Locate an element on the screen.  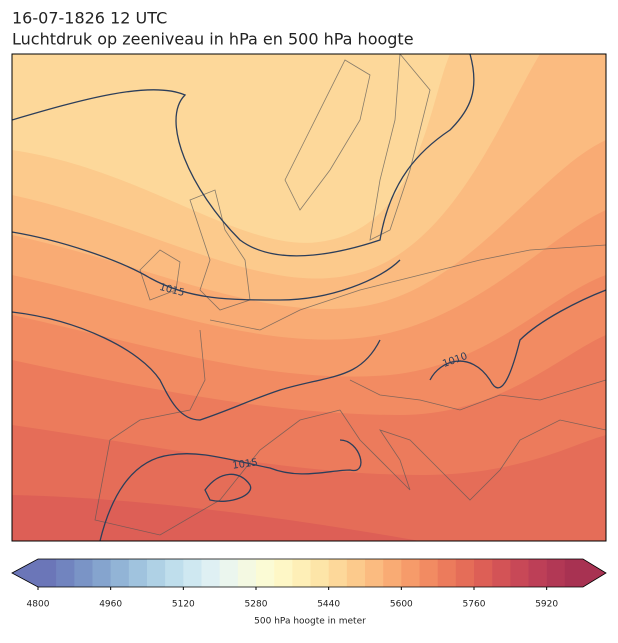
isobar-label: 1015 is located at coordinates (245, 464).